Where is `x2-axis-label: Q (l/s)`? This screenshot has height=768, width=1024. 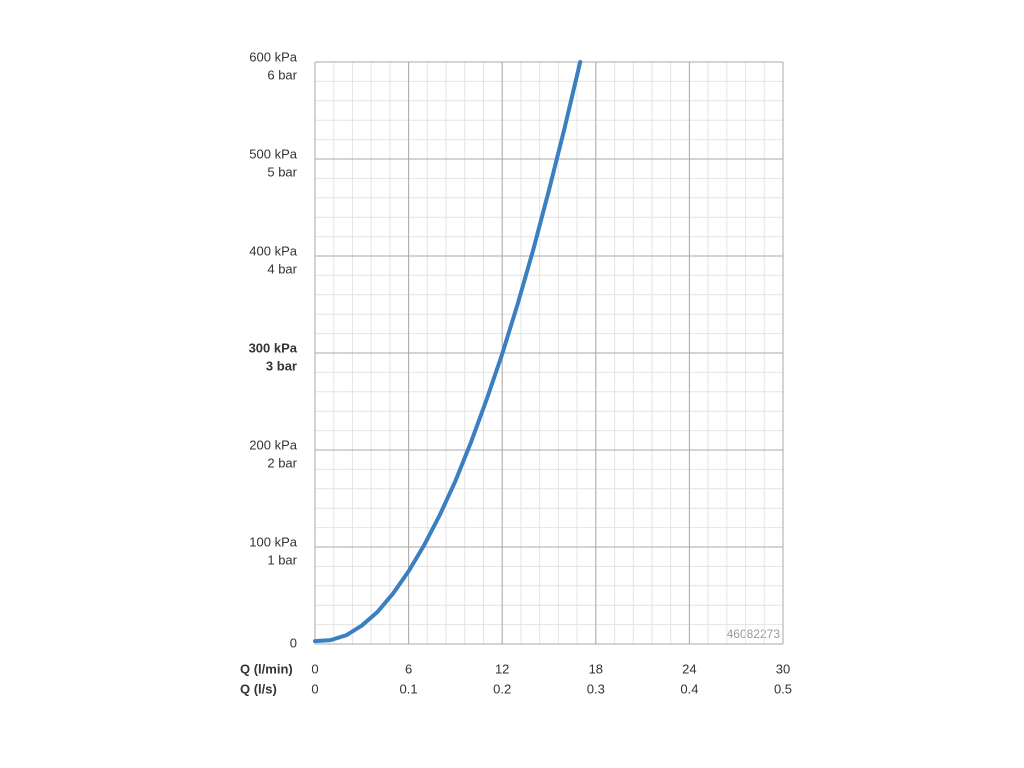 x2-axis-label: Q (l/s) is located at coordinates (258, 688).